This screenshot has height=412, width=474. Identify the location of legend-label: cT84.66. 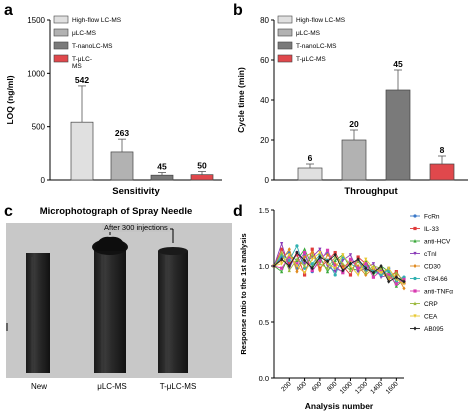
(436, 279).